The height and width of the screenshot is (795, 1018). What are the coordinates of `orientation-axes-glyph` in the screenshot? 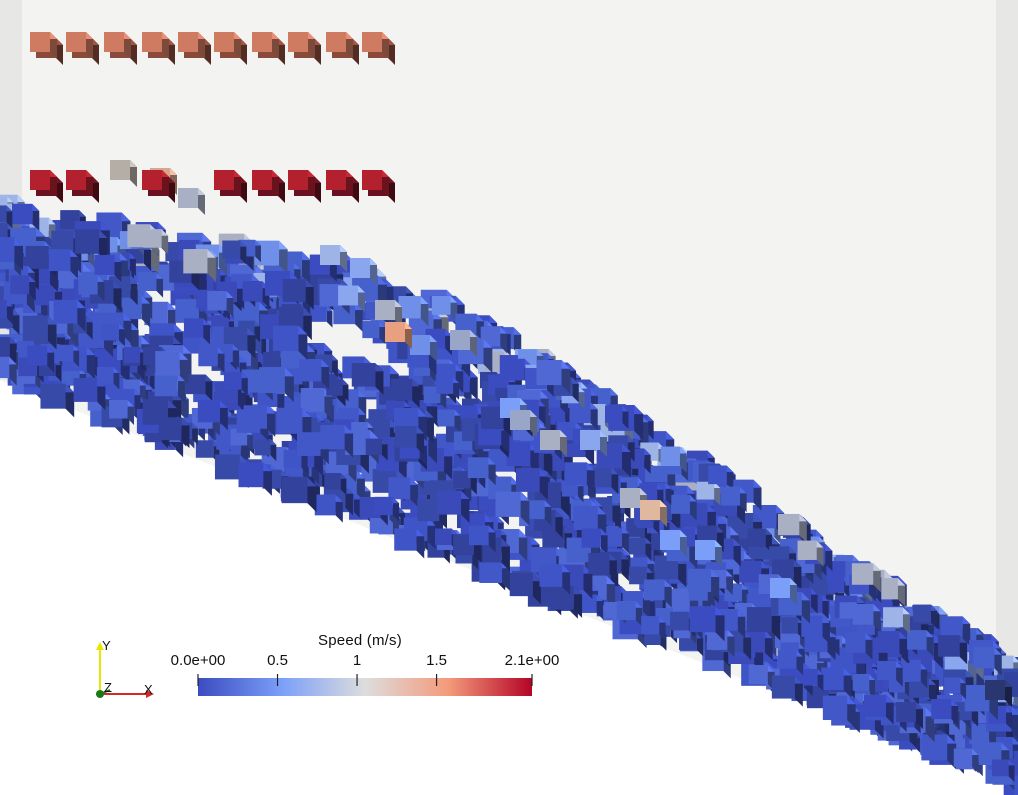 It's located at (125, 670).